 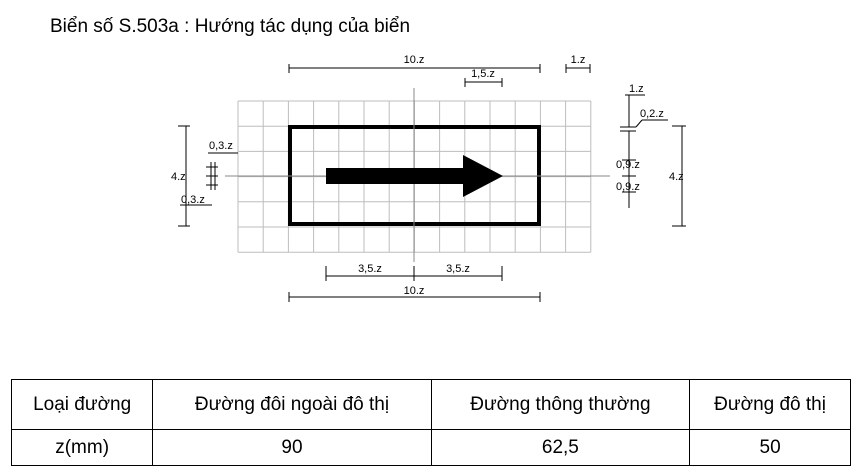 What do you see at coordinates (178, 177) in the screenshot?
I see `dim-left-height-label: 4.z` at bounding box center [178, 177].